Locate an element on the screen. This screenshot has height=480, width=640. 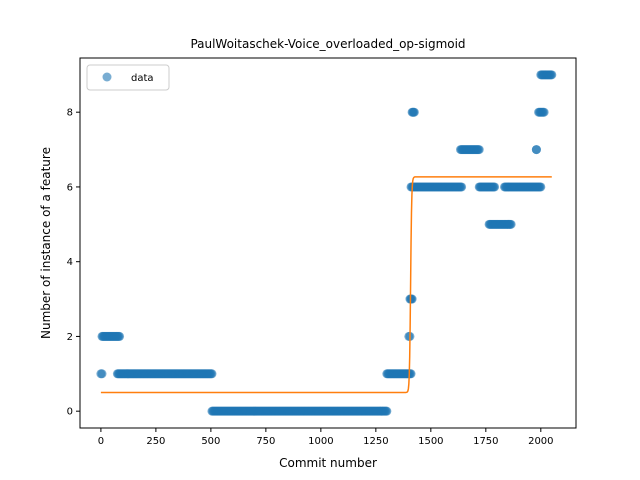
x-tick-label: 750 is located at coordinates (265, 441).